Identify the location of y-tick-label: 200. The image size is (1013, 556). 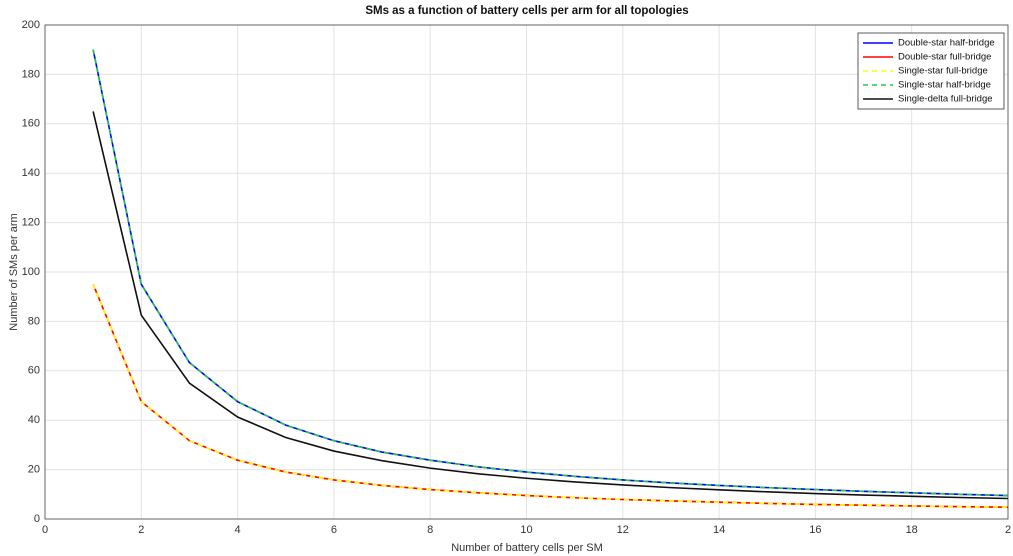
(31, 25).